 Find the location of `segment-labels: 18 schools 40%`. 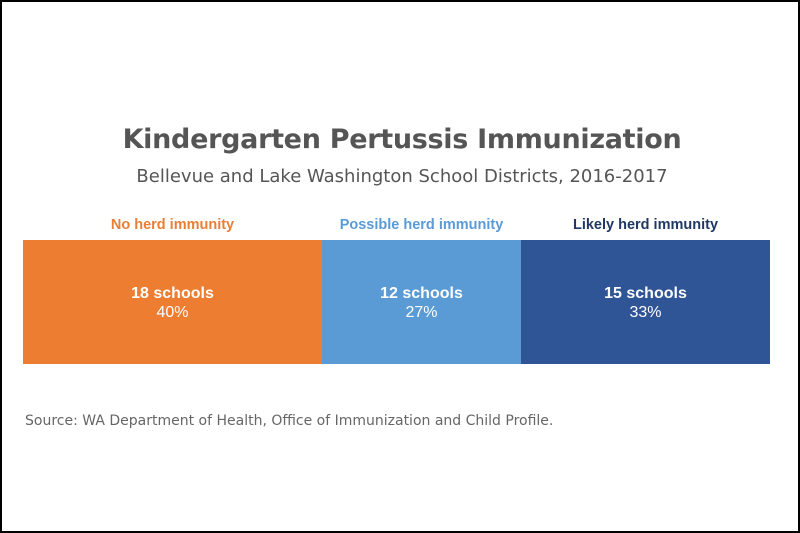

segment-labels: 18 schools 40% is located at coordinates (172, 303).